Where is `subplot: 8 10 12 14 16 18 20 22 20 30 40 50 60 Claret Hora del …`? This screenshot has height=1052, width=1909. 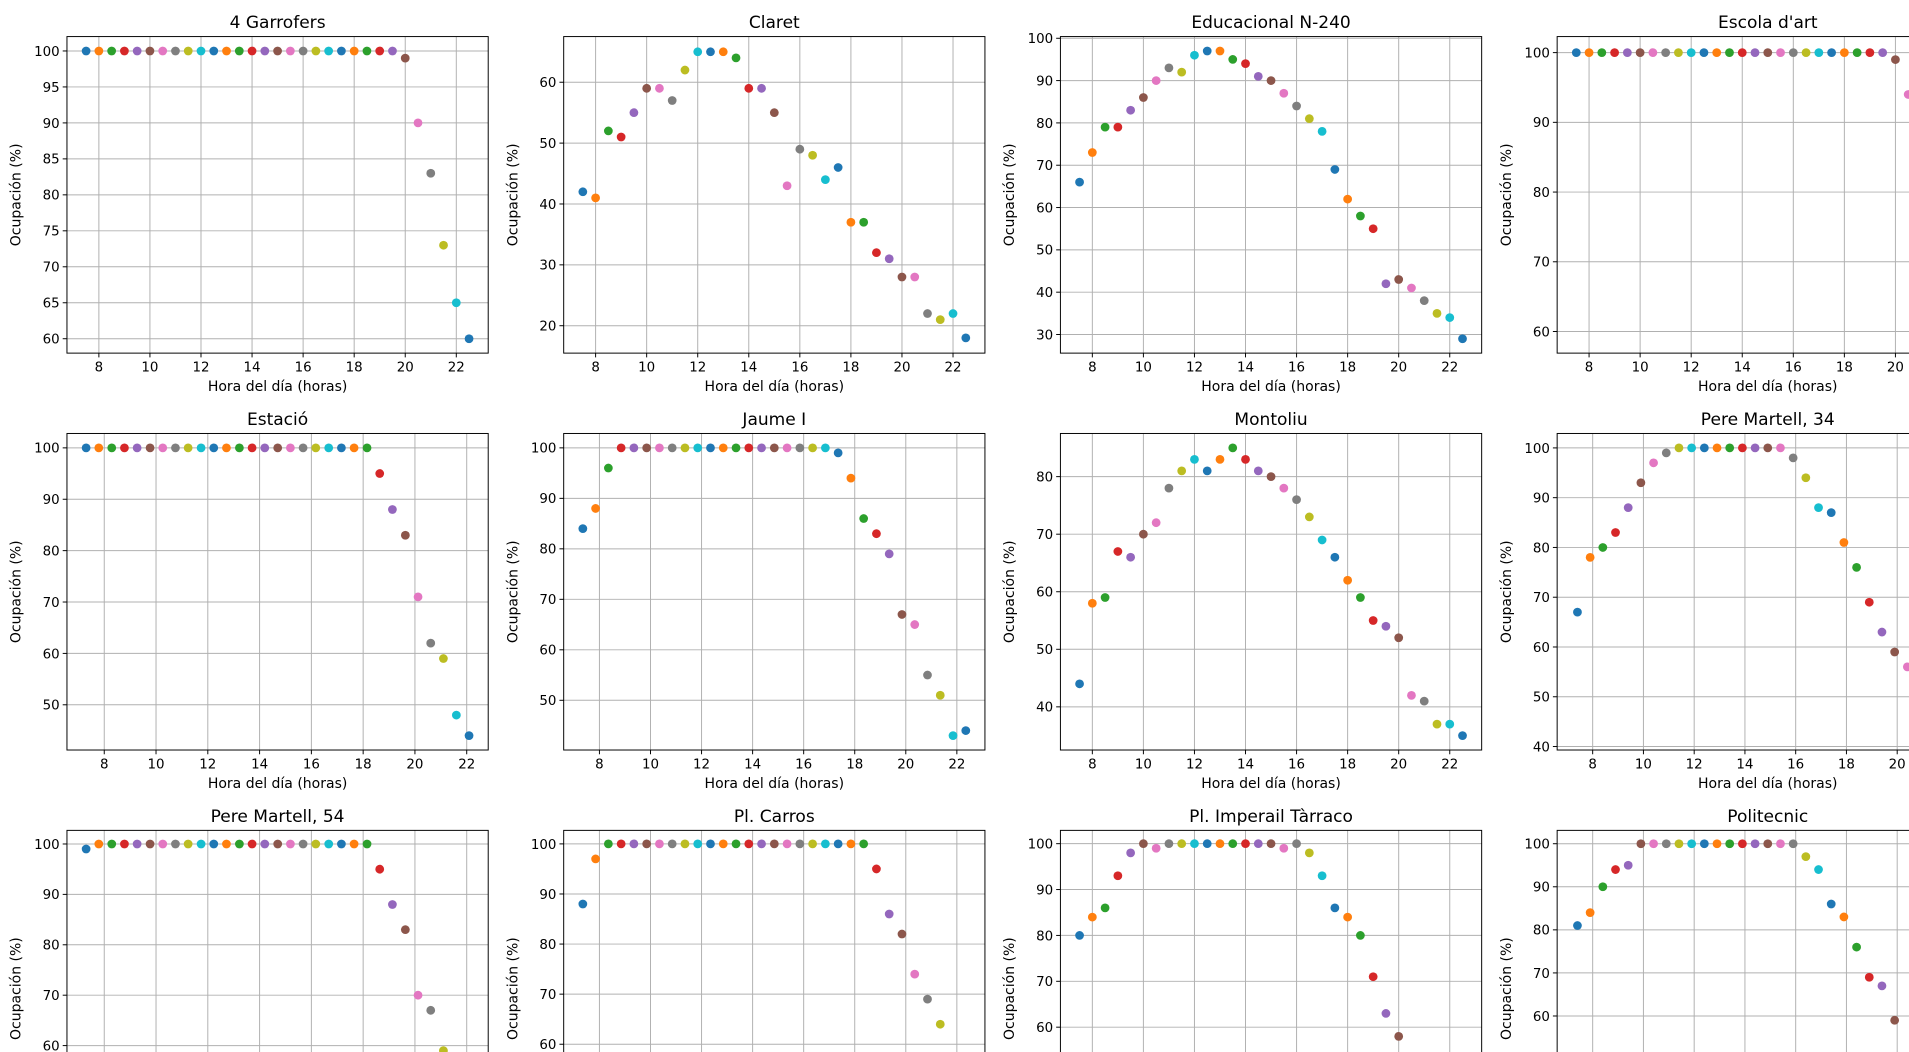 subplot: 8 10 12 14 16 18 20 22 20 30 40 50 60 Claret Hora del … is located at coordinates (745, 204).